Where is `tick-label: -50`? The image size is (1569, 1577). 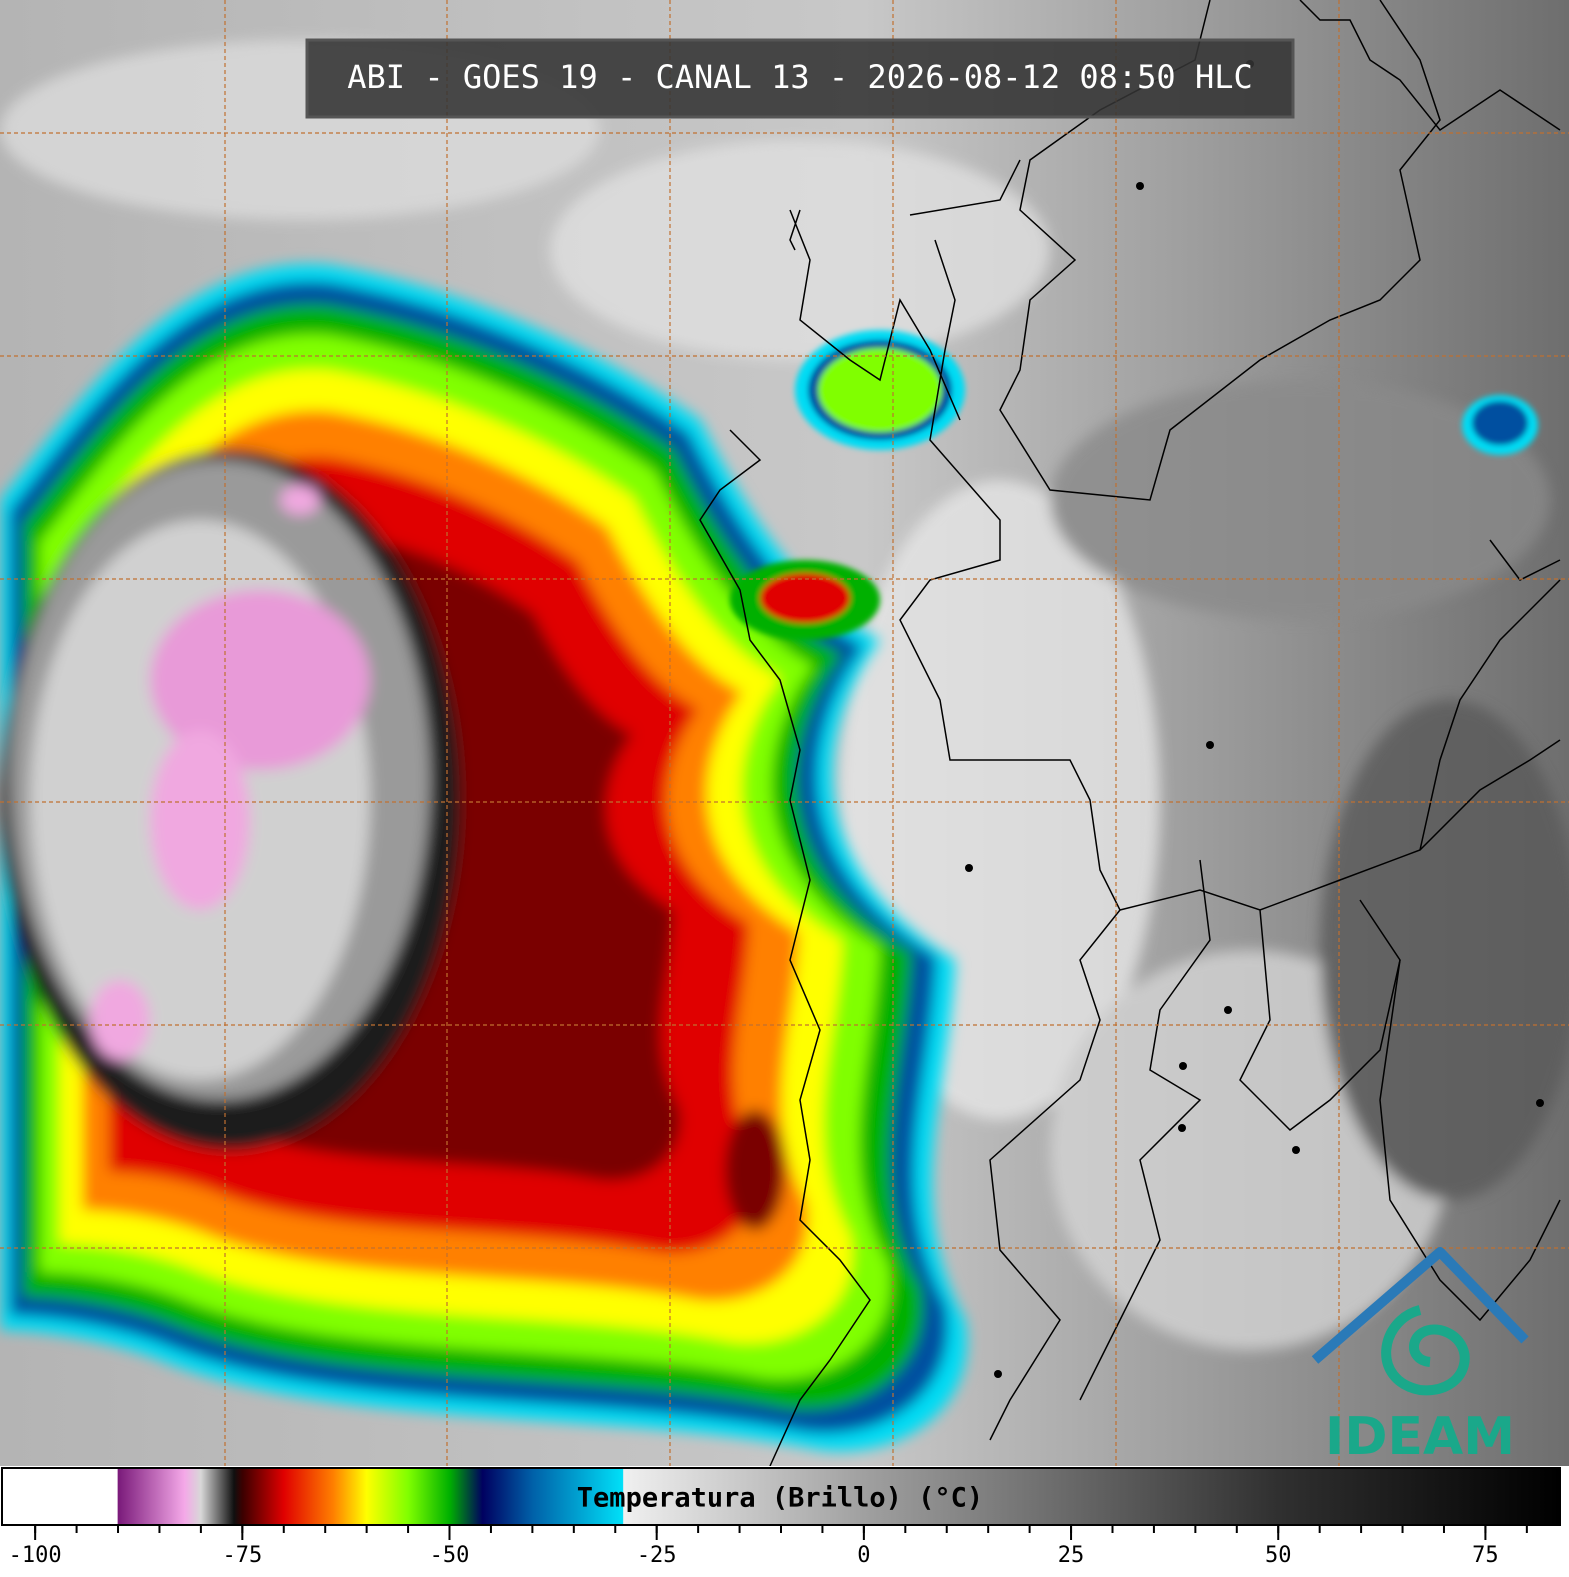 tick-label: -50 is located at coordinates (450, 1555).